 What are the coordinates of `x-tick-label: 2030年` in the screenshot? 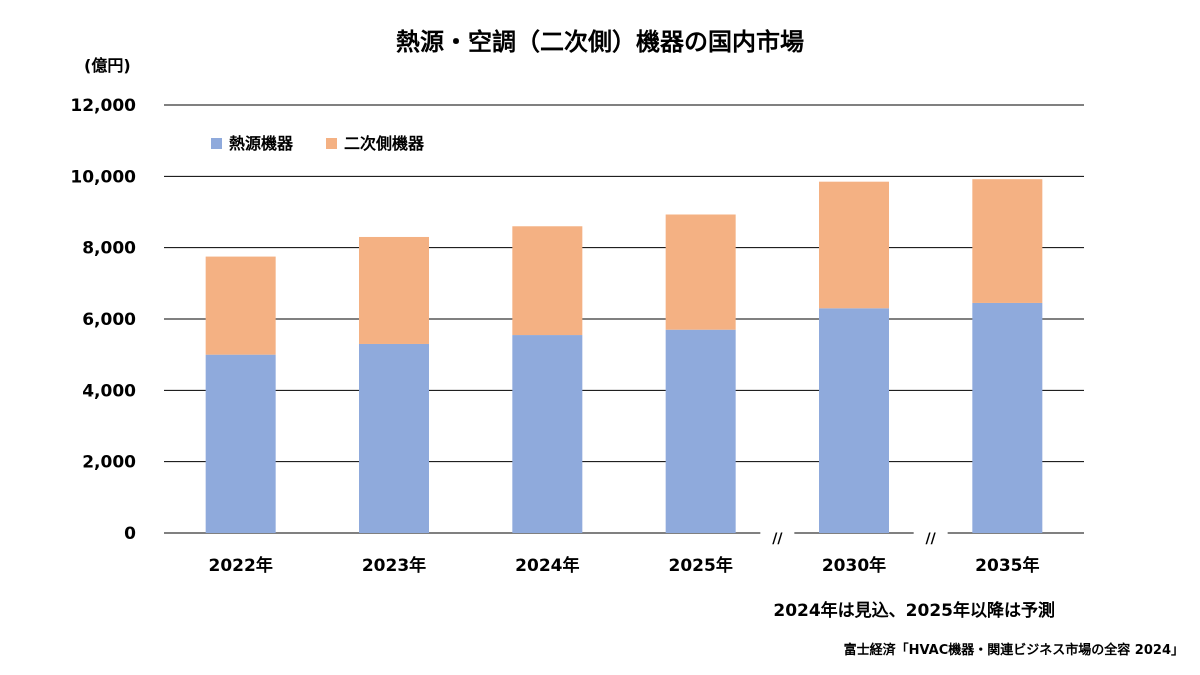 It's located at (854, 565).